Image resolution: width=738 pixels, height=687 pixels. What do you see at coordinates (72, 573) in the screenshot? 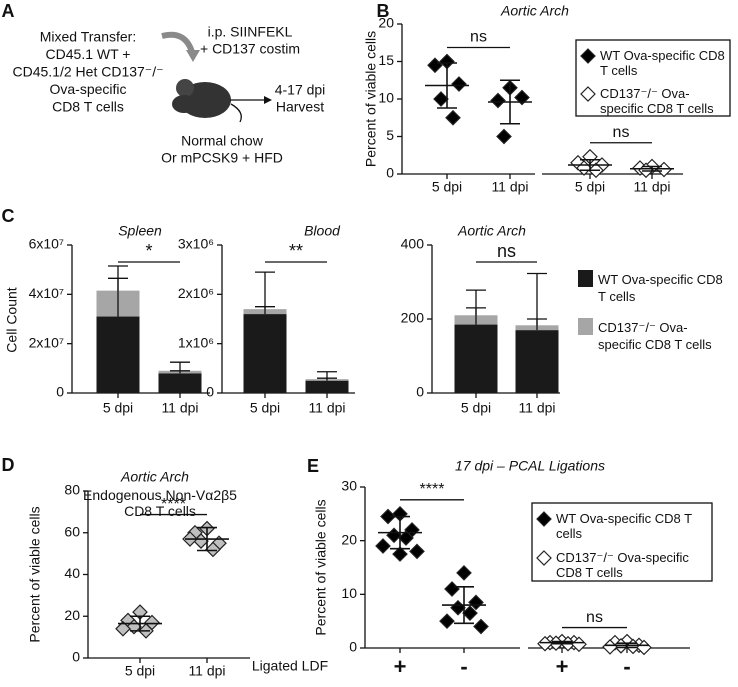
I see `y-tick-label: 40` at bounding box center [72, 573].